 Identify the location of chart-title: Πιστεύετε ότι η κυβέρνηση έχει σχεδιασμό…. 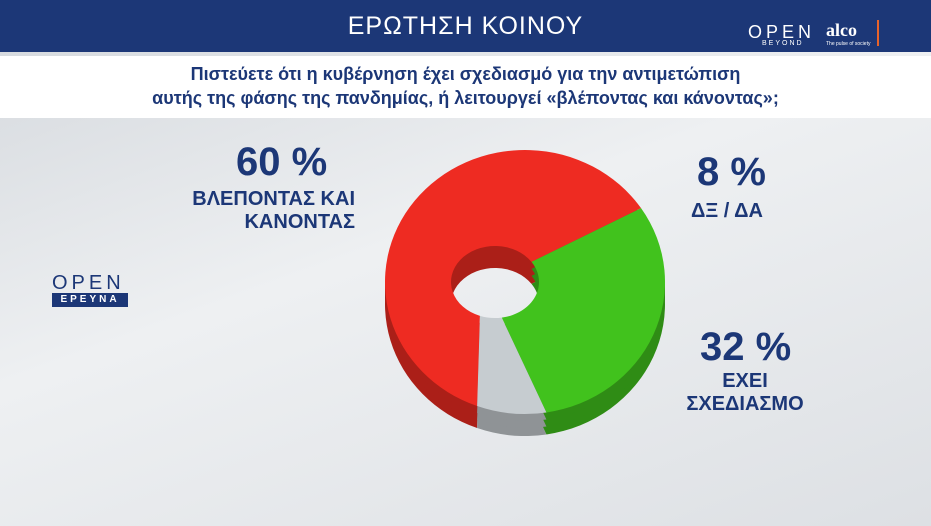
(465, 74).